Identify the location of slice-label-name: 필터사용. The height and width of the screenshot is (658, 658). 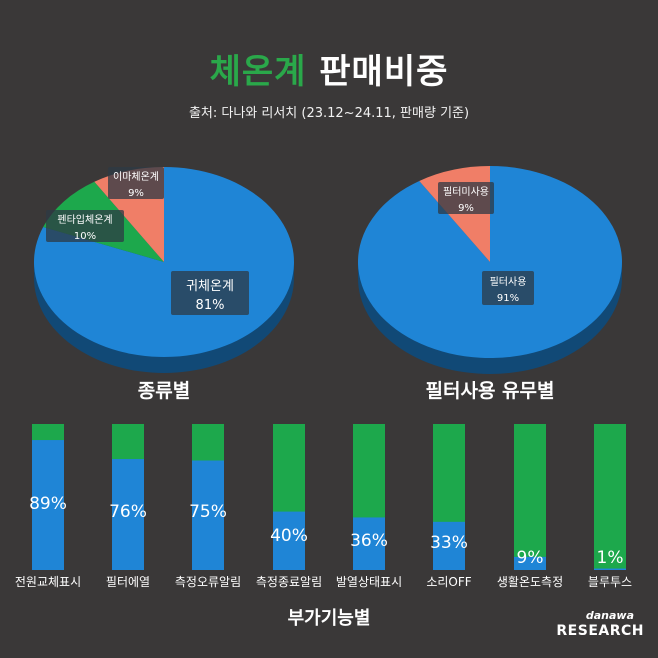
(508, 282).